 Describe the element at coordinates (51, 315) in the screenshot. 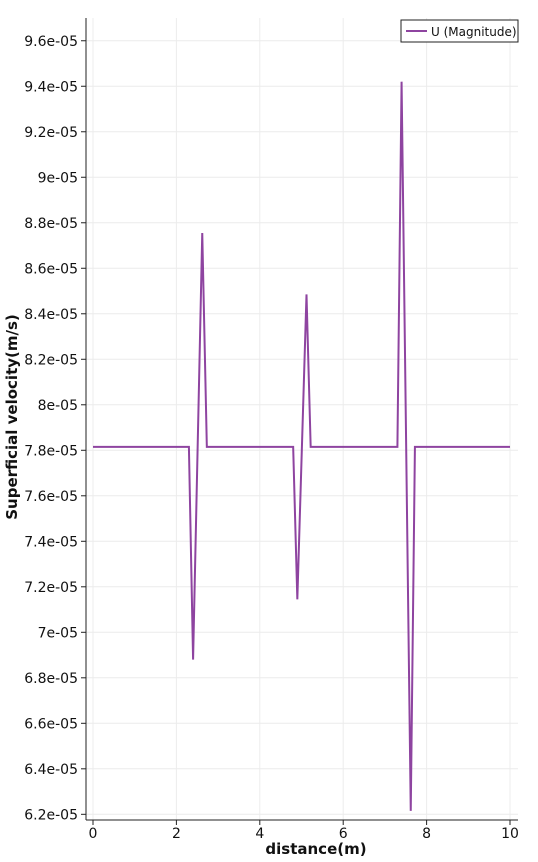

I see `y-tick-label: 8.4e-05` at that location.